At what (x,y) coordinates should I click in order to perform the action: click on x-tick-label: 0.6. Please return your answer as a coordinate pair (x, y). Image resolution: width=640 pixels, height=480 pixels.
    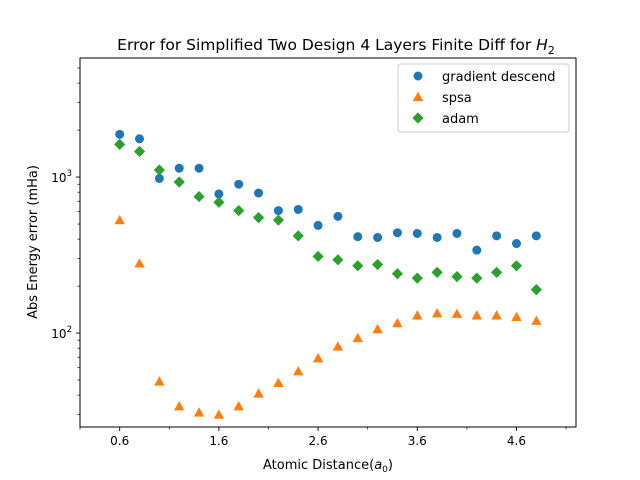
    Looking at the image, I should click on (119, 441).